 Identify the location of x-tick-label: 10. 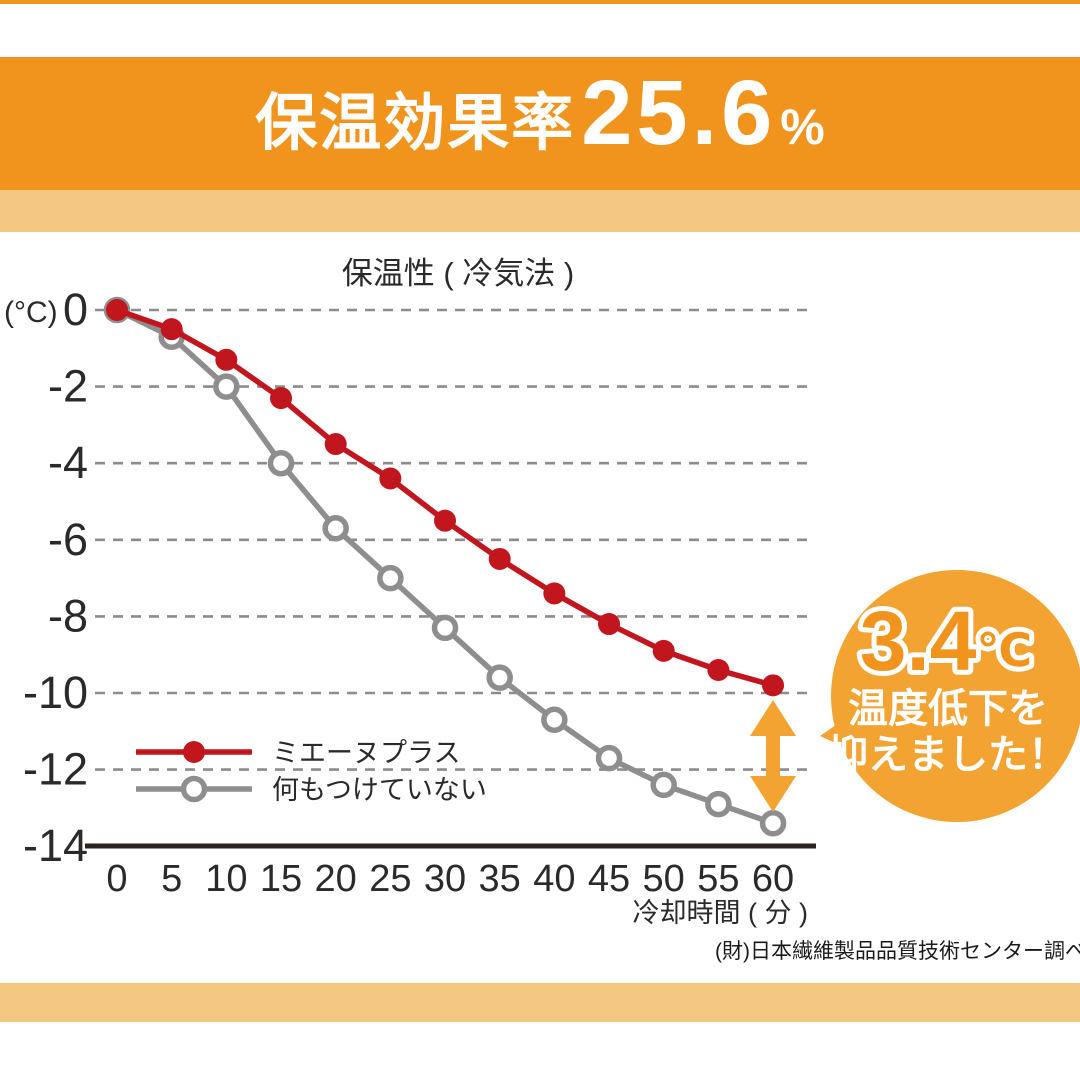
(226, 879).